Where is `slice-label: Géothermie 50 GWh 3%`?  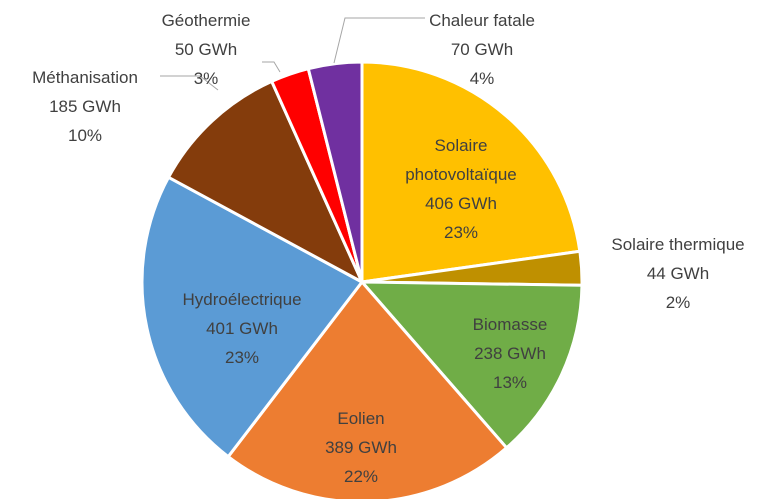 slice-label: Géothermie 50 GWh 3% is located at coordinates (206, 49).